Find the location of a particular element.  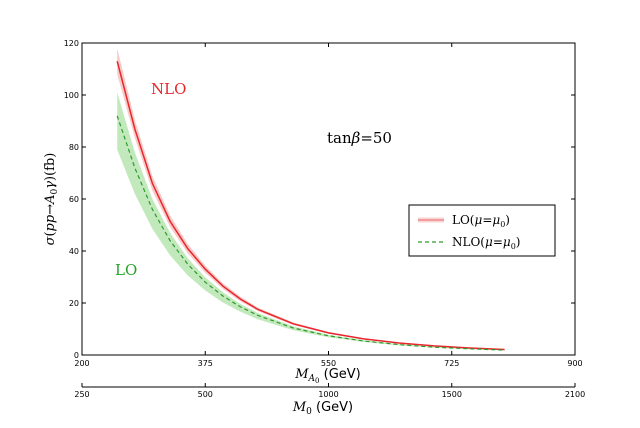

x-tick-label: 200 is located at coordinates (81, 363).